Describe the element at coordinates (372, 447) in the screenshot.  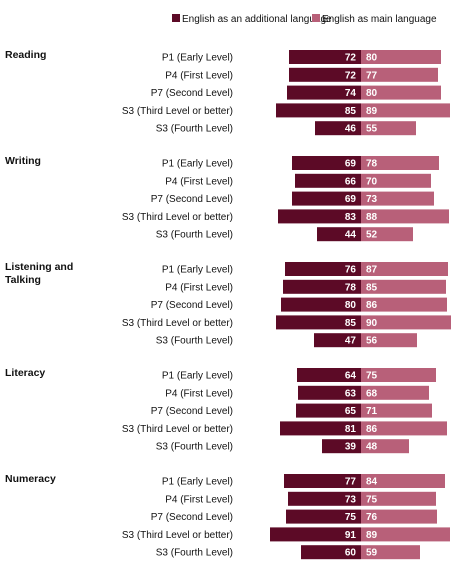
I see `value-label-main: 48` at that location.